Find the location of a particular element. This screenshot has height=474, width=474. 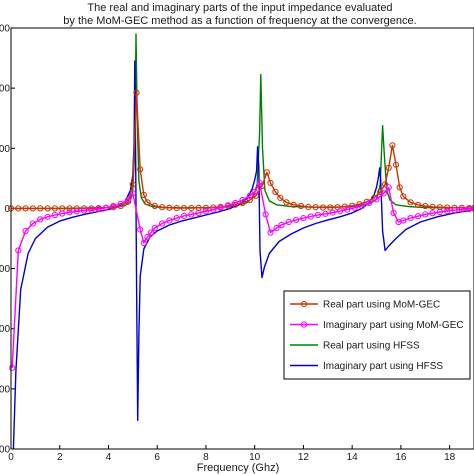

legend-entry: Imaginary part using MoM-GEC is located at coordinates (377, 325).